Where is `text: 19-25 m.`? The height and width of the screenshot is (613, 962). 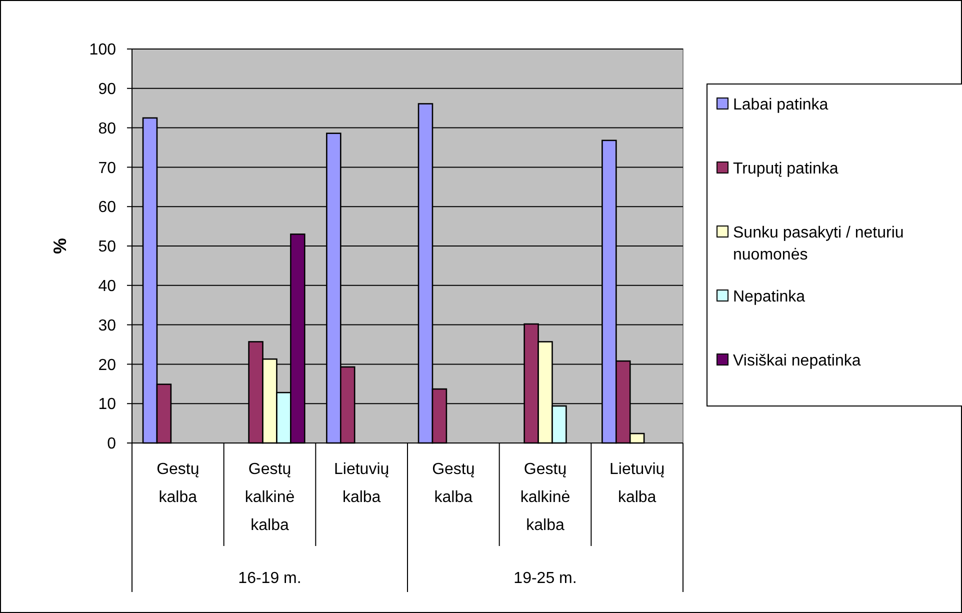 text: 19-25 m. is located at coordinates (545, 578).